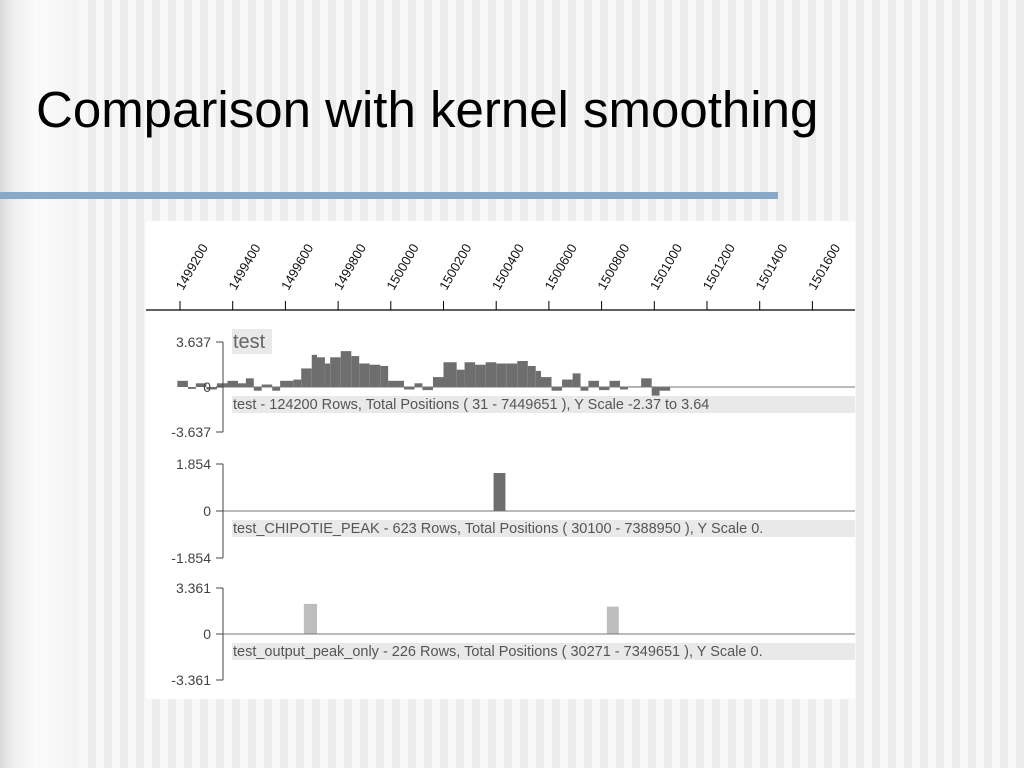 The height and width of the screenshot is (768, 1024). I want to click on track-name-background, so click(252, 341).